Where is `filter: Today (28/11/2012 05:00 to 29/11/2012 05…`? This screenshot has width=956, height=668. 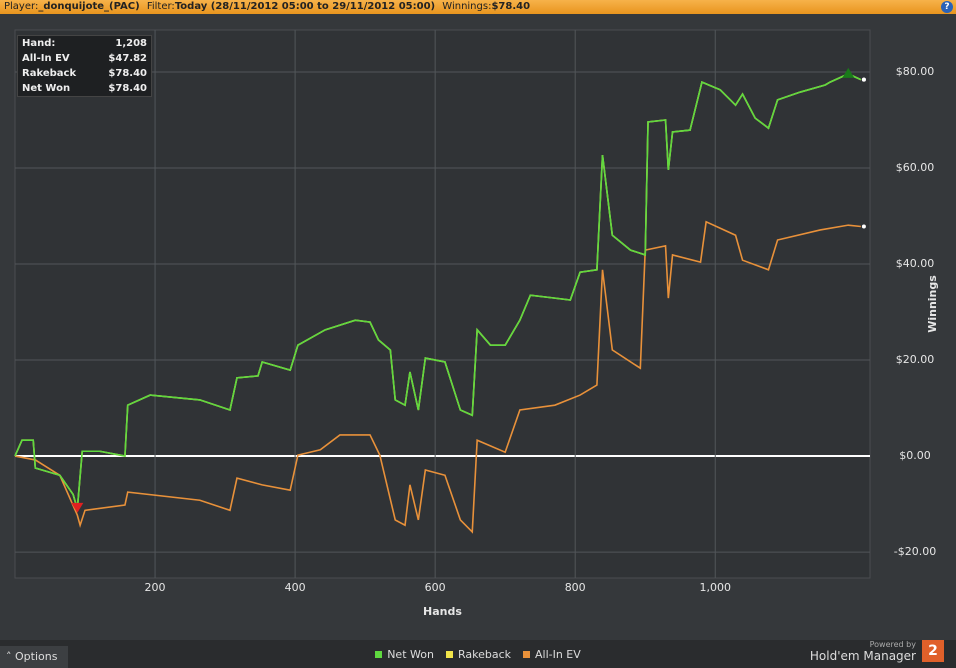
filter: Today (28/11/2012 05:00 to 29/11/2012 05… is located at coordinates (305, 6).